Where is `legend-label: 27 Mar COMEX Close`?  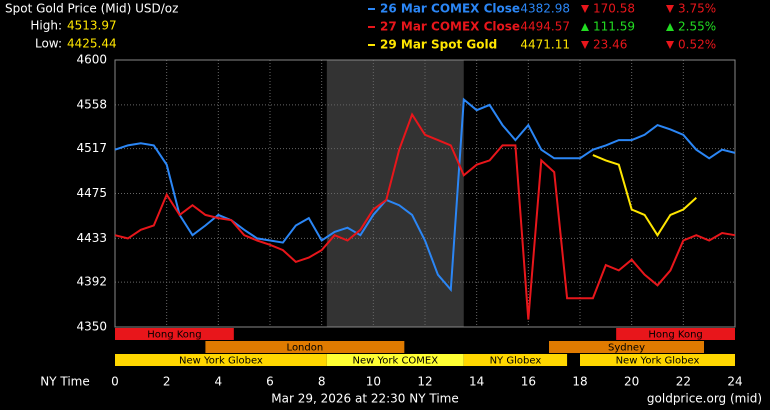
legend-label: 27 Mar COMEX Close is located at coordinates (450, 27).